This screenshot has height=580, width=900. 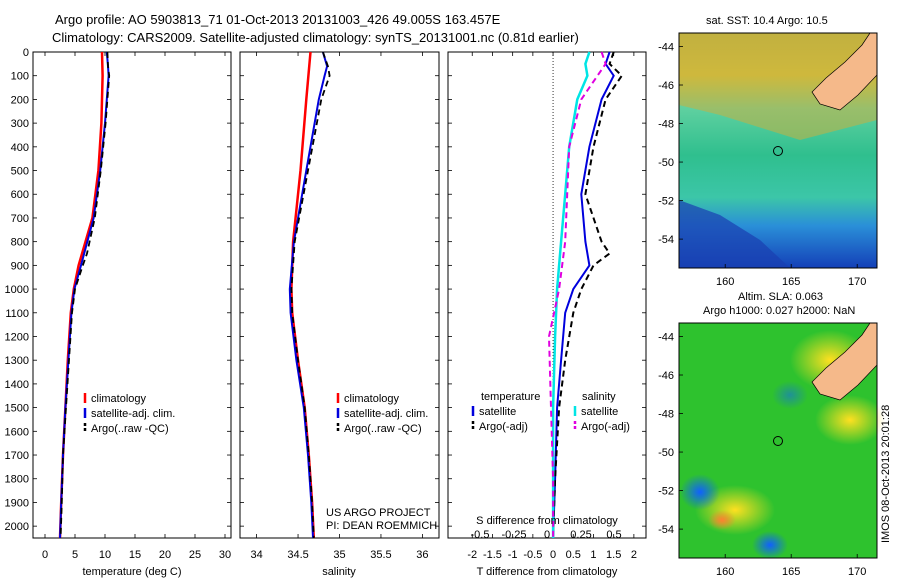 I want to click on sal-argo-line, so click(x=310, y=295).